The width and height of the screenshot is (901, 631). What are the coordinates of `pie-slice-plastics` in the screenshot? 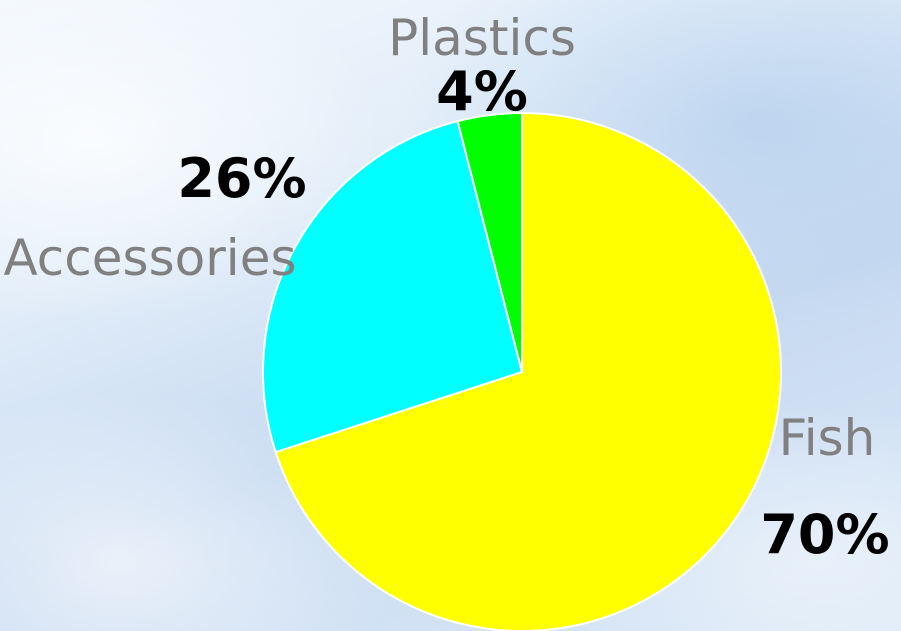 It's located at (489, 242).